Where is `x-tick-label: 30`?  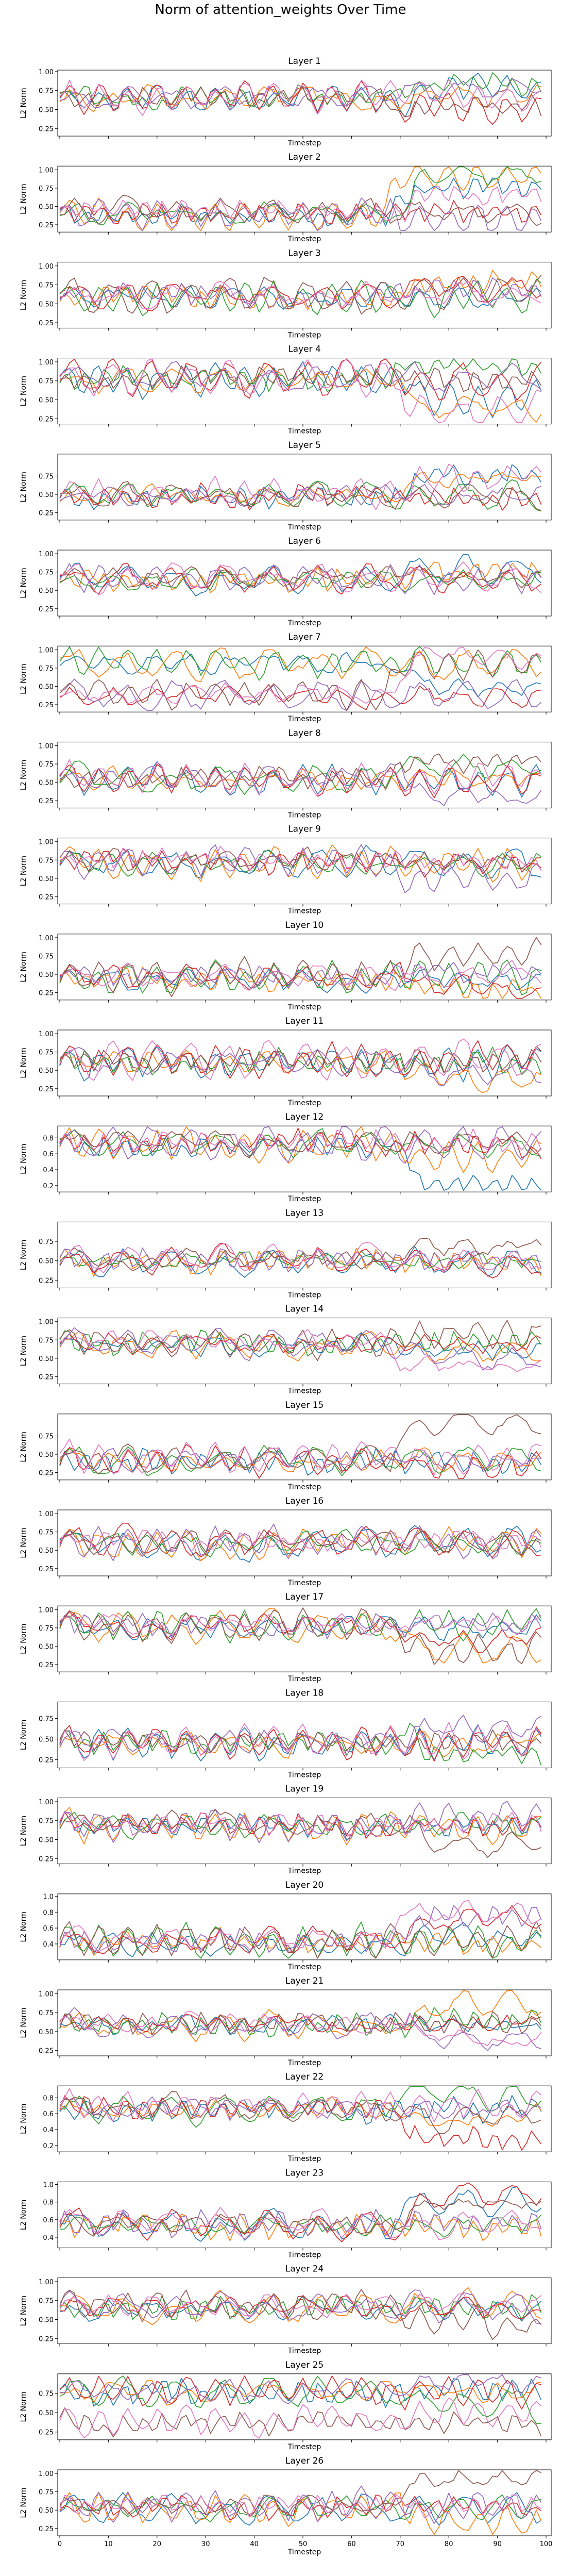
x-tick-label: 30 is located at coordinates (205, 2544).